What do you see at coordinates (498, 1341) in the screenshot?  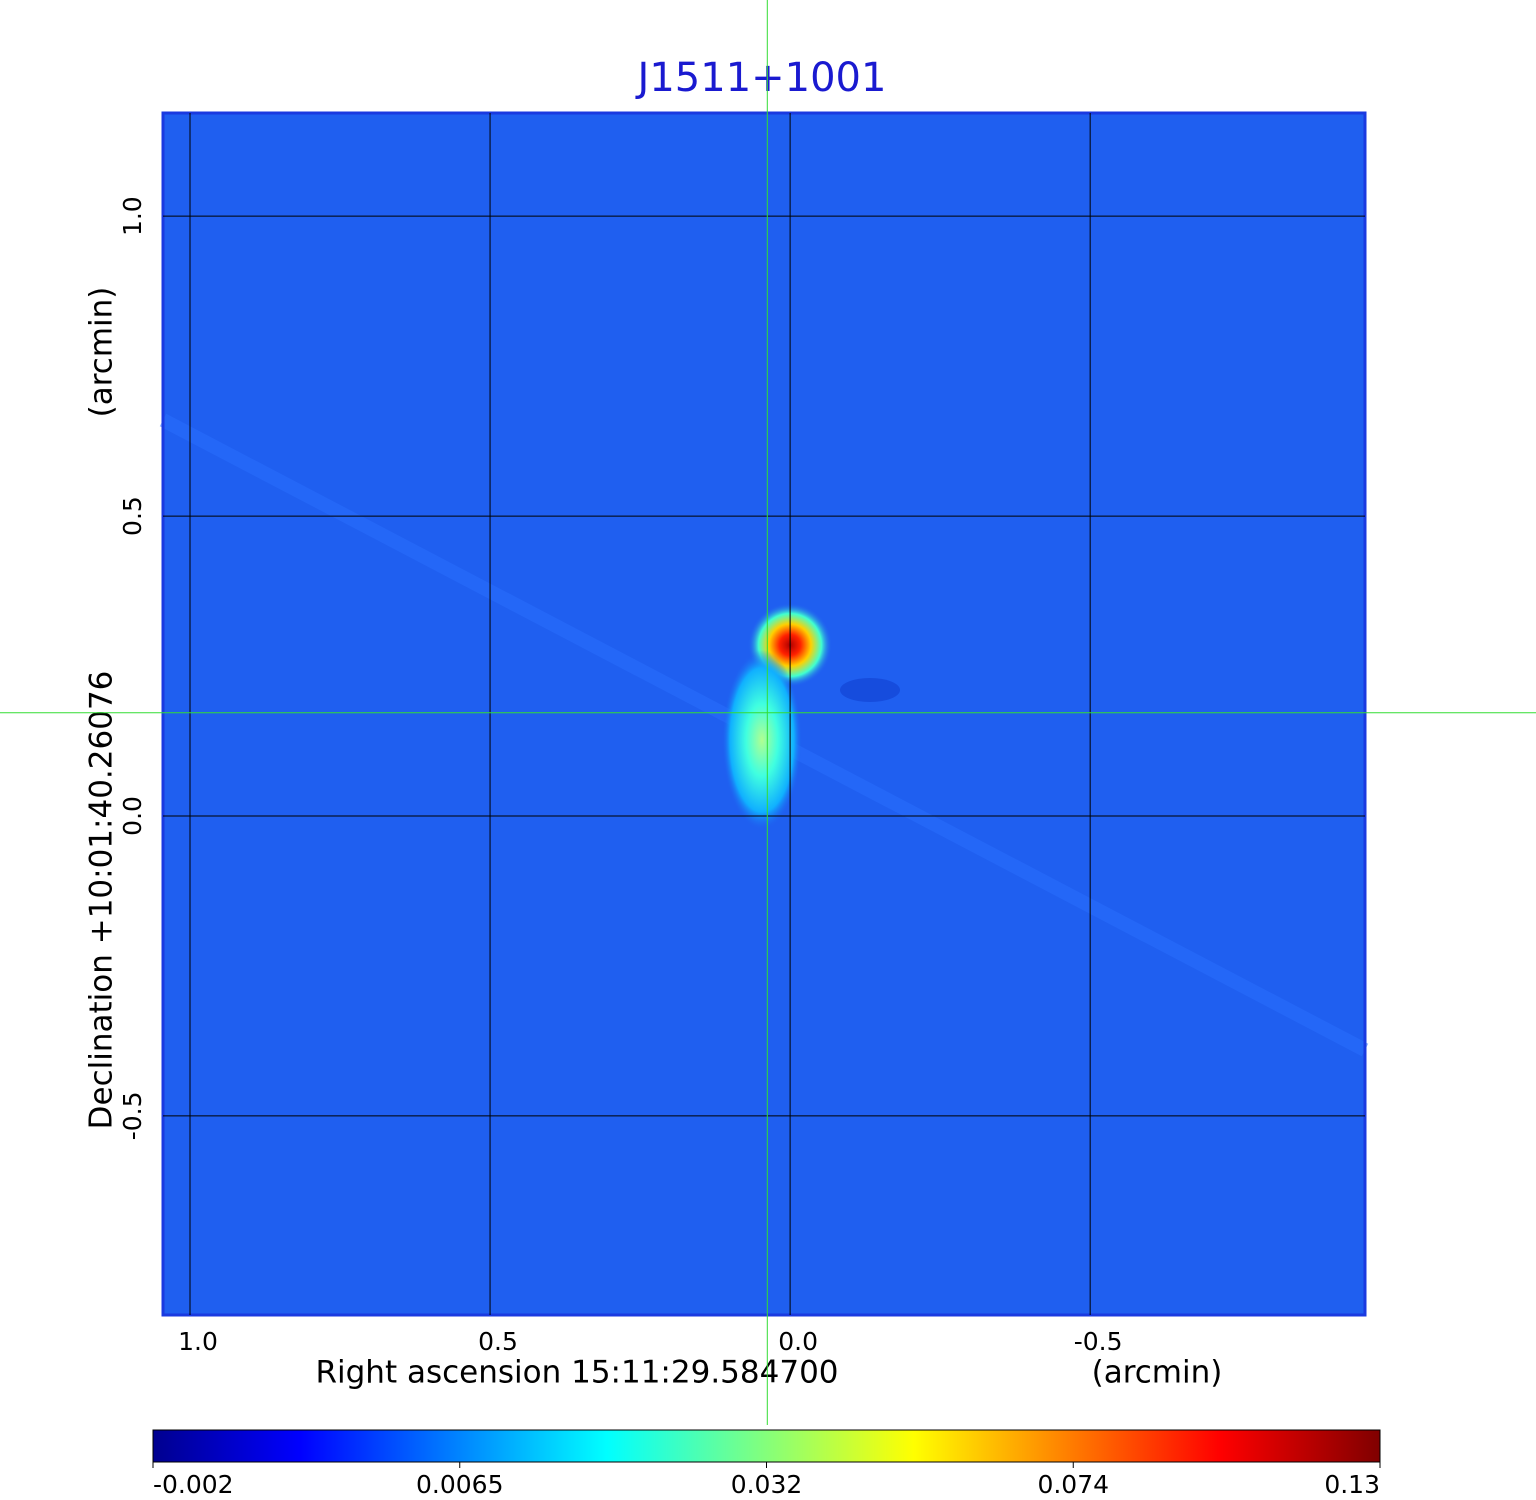 I see `x-tick-label: 0.5` at bounding box center [498, 1341].